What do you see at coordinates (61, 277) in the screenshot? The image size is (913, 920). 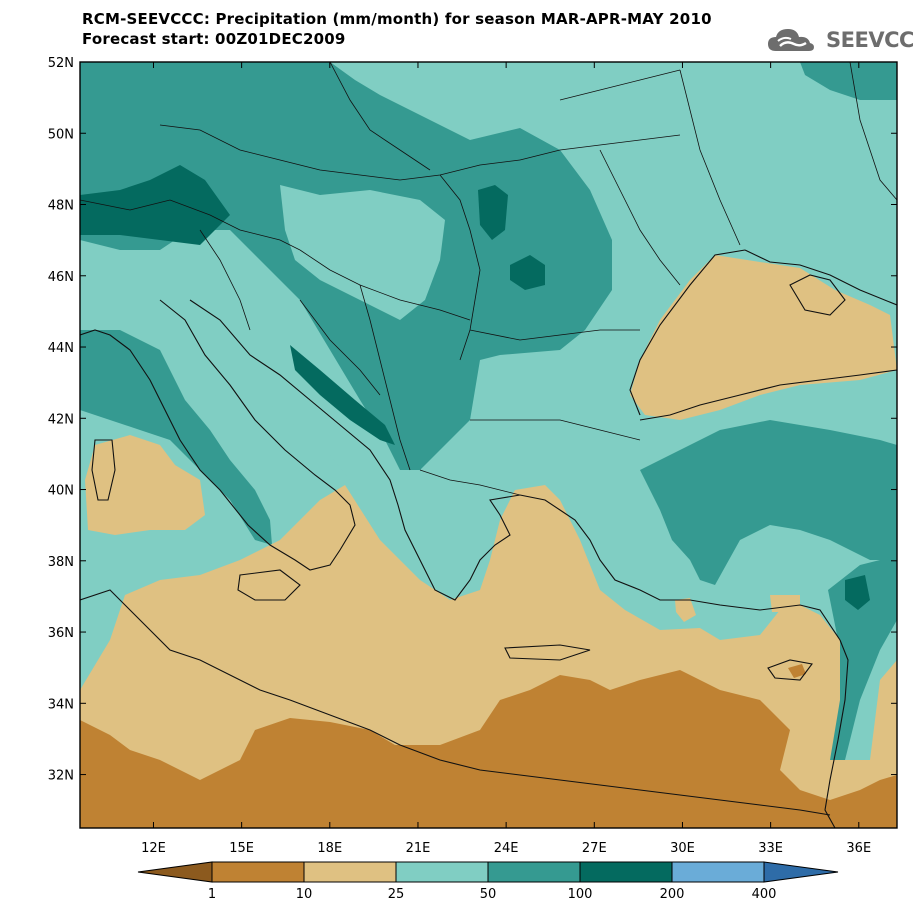 I see `lat-label: 46N` at bounding box center [61, 277].